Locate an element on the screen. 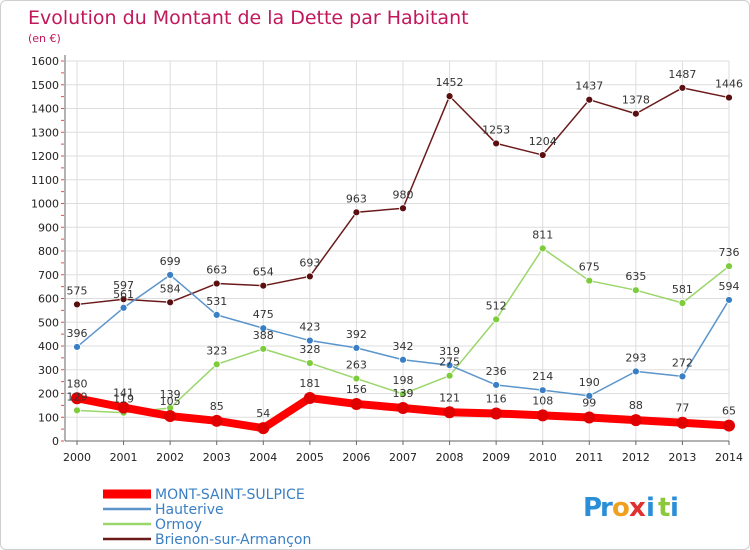 The image size is (750, 550). y-tick-label: 0 is located at coordinates (55, 441).